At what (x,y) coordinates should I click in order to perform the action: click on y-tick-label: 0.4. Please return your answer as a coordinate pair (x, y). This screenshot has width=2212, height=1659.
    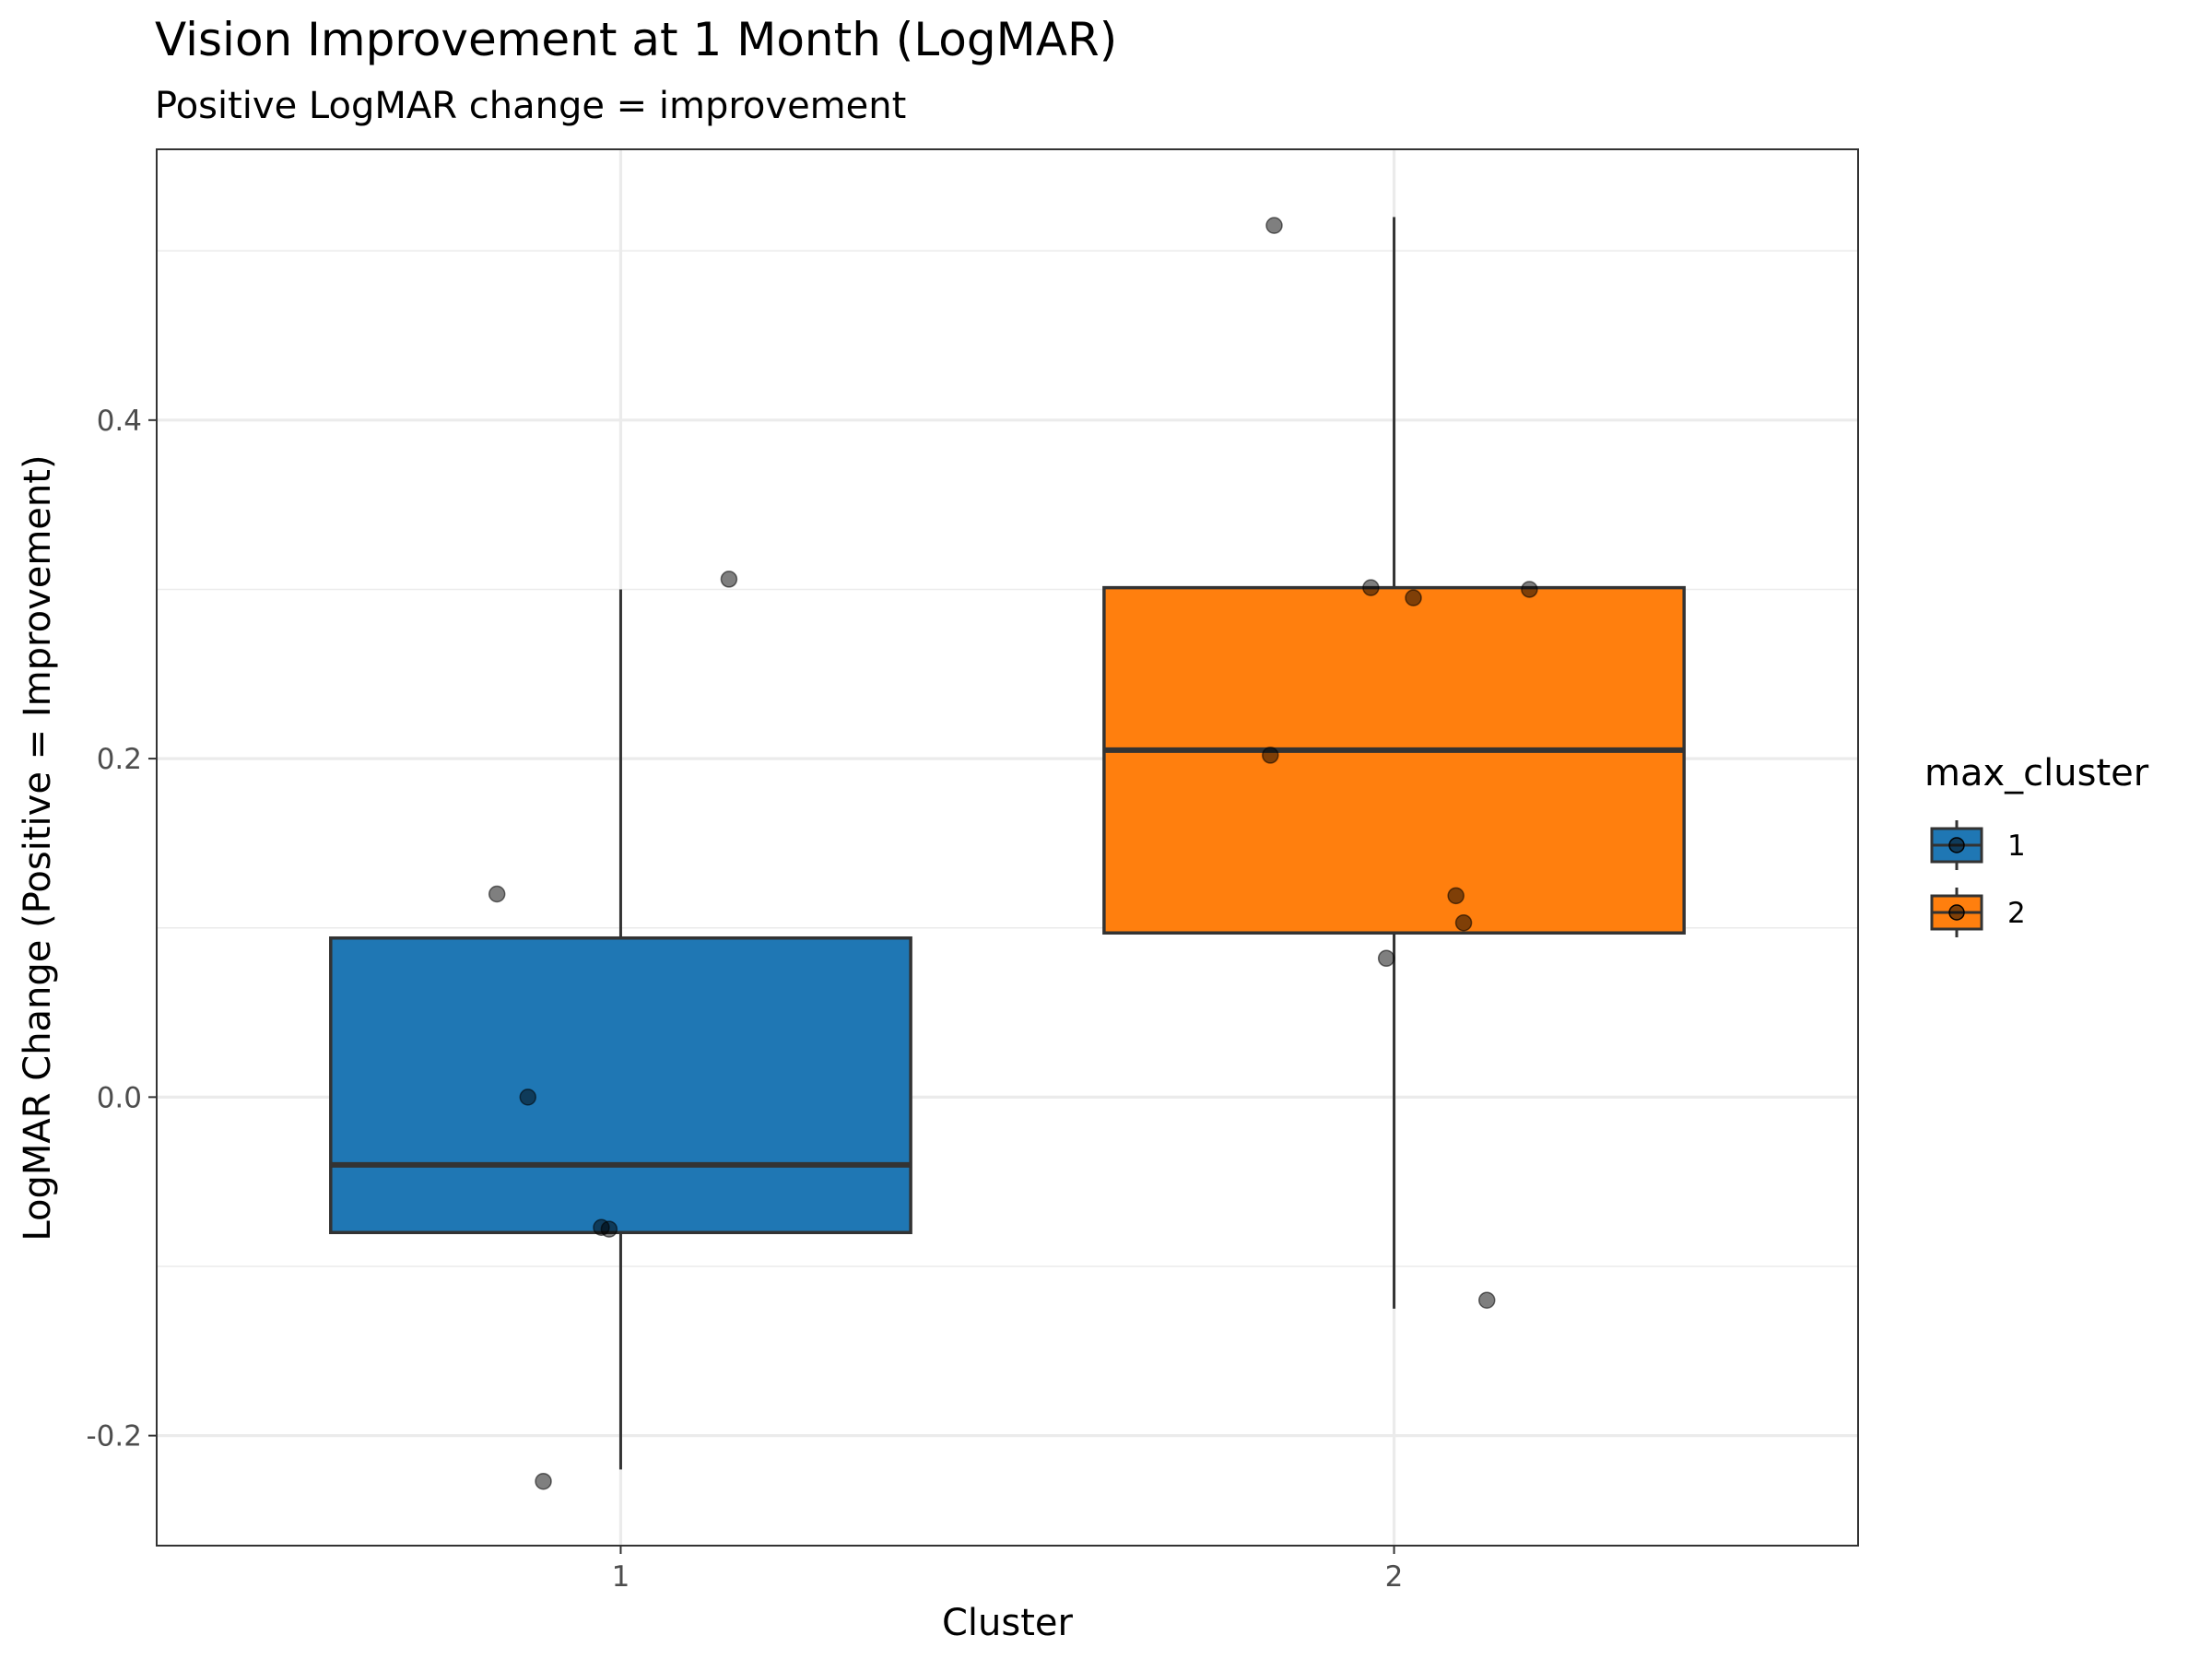
    Looking at the image, I should click on (119, 421).